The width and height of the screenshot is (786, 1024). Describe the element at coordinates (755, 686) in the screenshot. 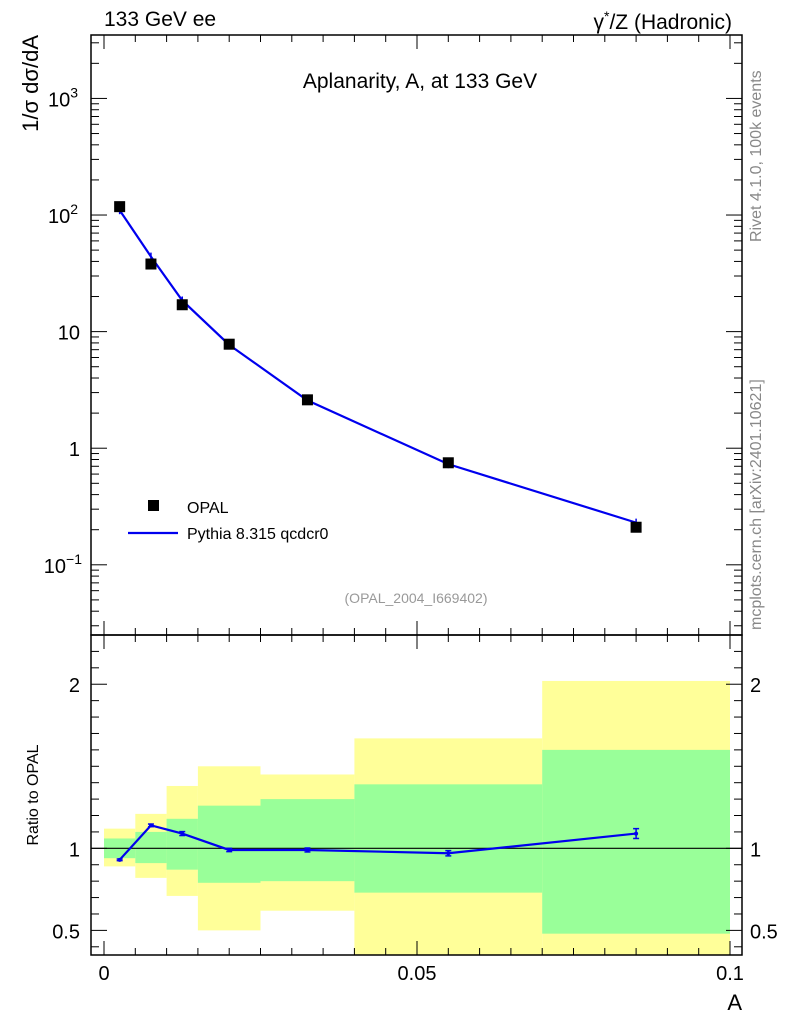

I see `ratio-tick-label-right: 2` at that location.